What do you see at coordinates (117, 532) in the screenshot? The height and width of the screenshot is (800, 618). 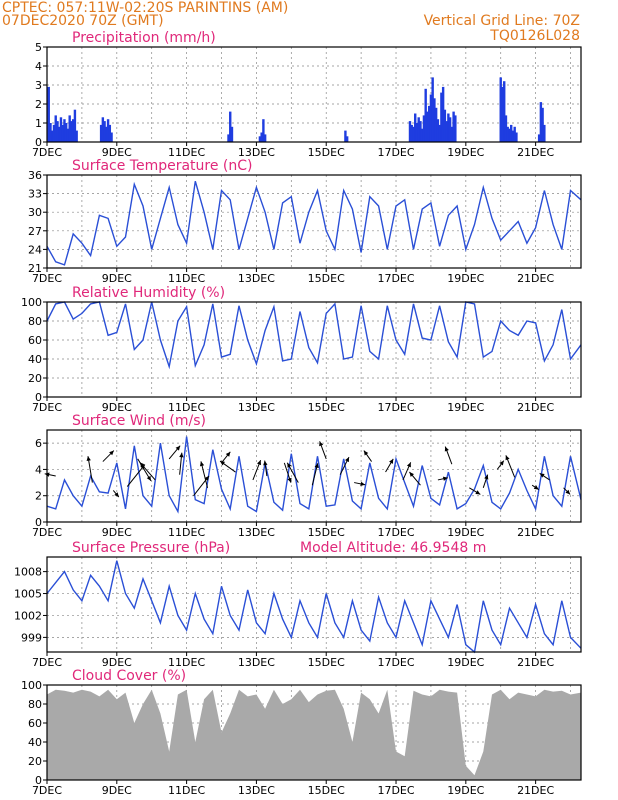 I see `wind-xtick-label: 9DEC` at bounding box center [117, 532].